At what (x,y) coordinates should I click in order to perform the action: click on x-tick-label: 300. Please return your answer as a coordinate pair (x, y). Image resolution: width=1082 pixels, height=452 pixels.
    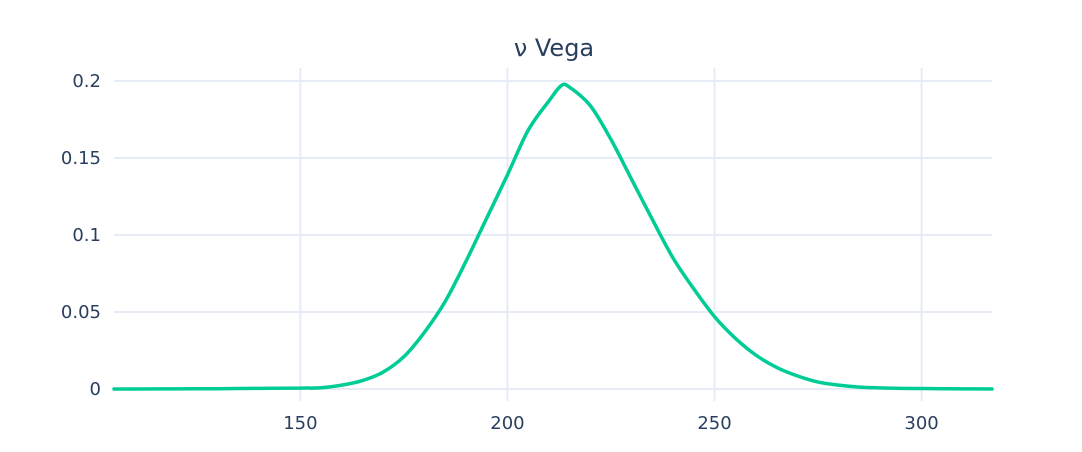
    Looking at the image, I should click on (921, 423).